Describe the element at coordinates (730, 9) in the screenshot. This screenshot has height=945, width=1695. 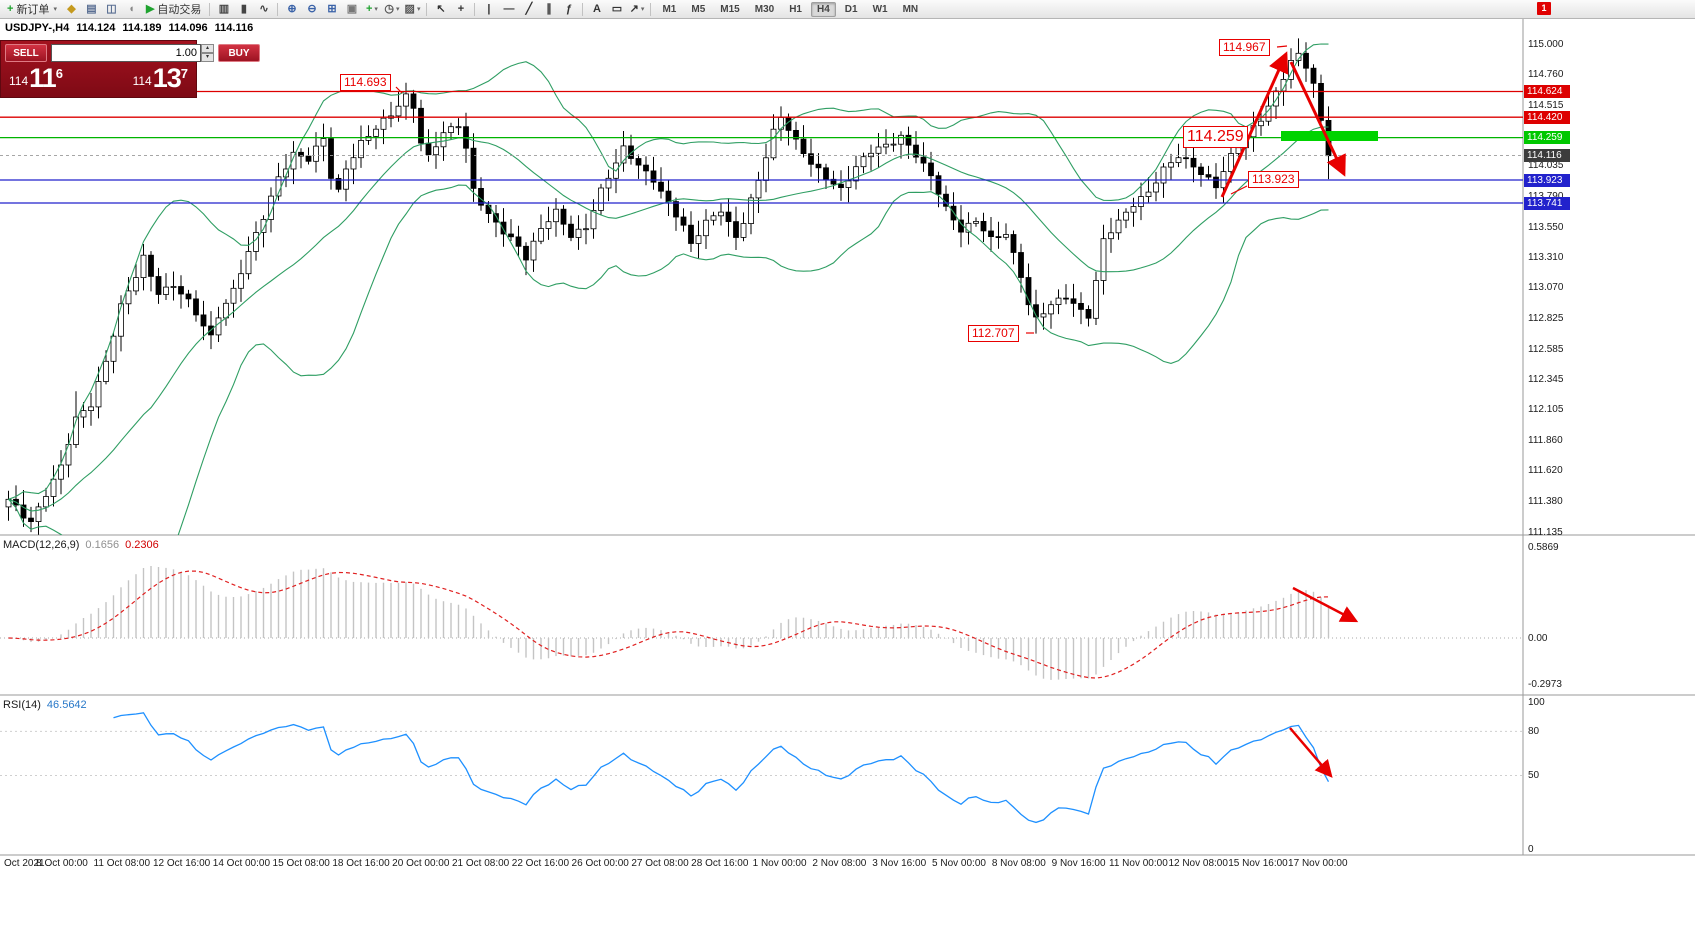
I see `timeframe-button-m15: M15` at that location.